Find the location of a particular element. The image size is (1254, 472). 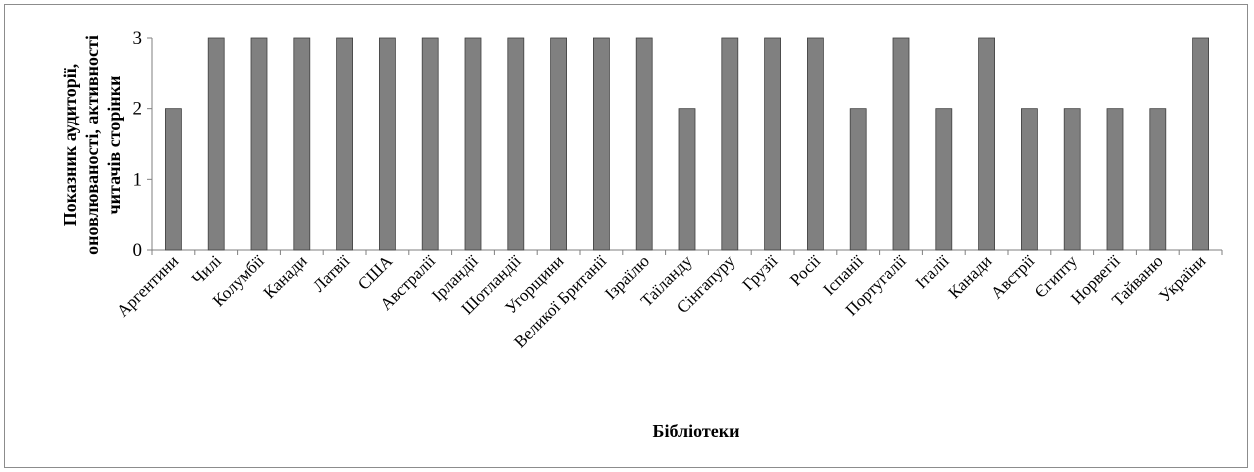

y-axis-title-line-1: Показник аудиторії, is located at coordinates (70, 145).